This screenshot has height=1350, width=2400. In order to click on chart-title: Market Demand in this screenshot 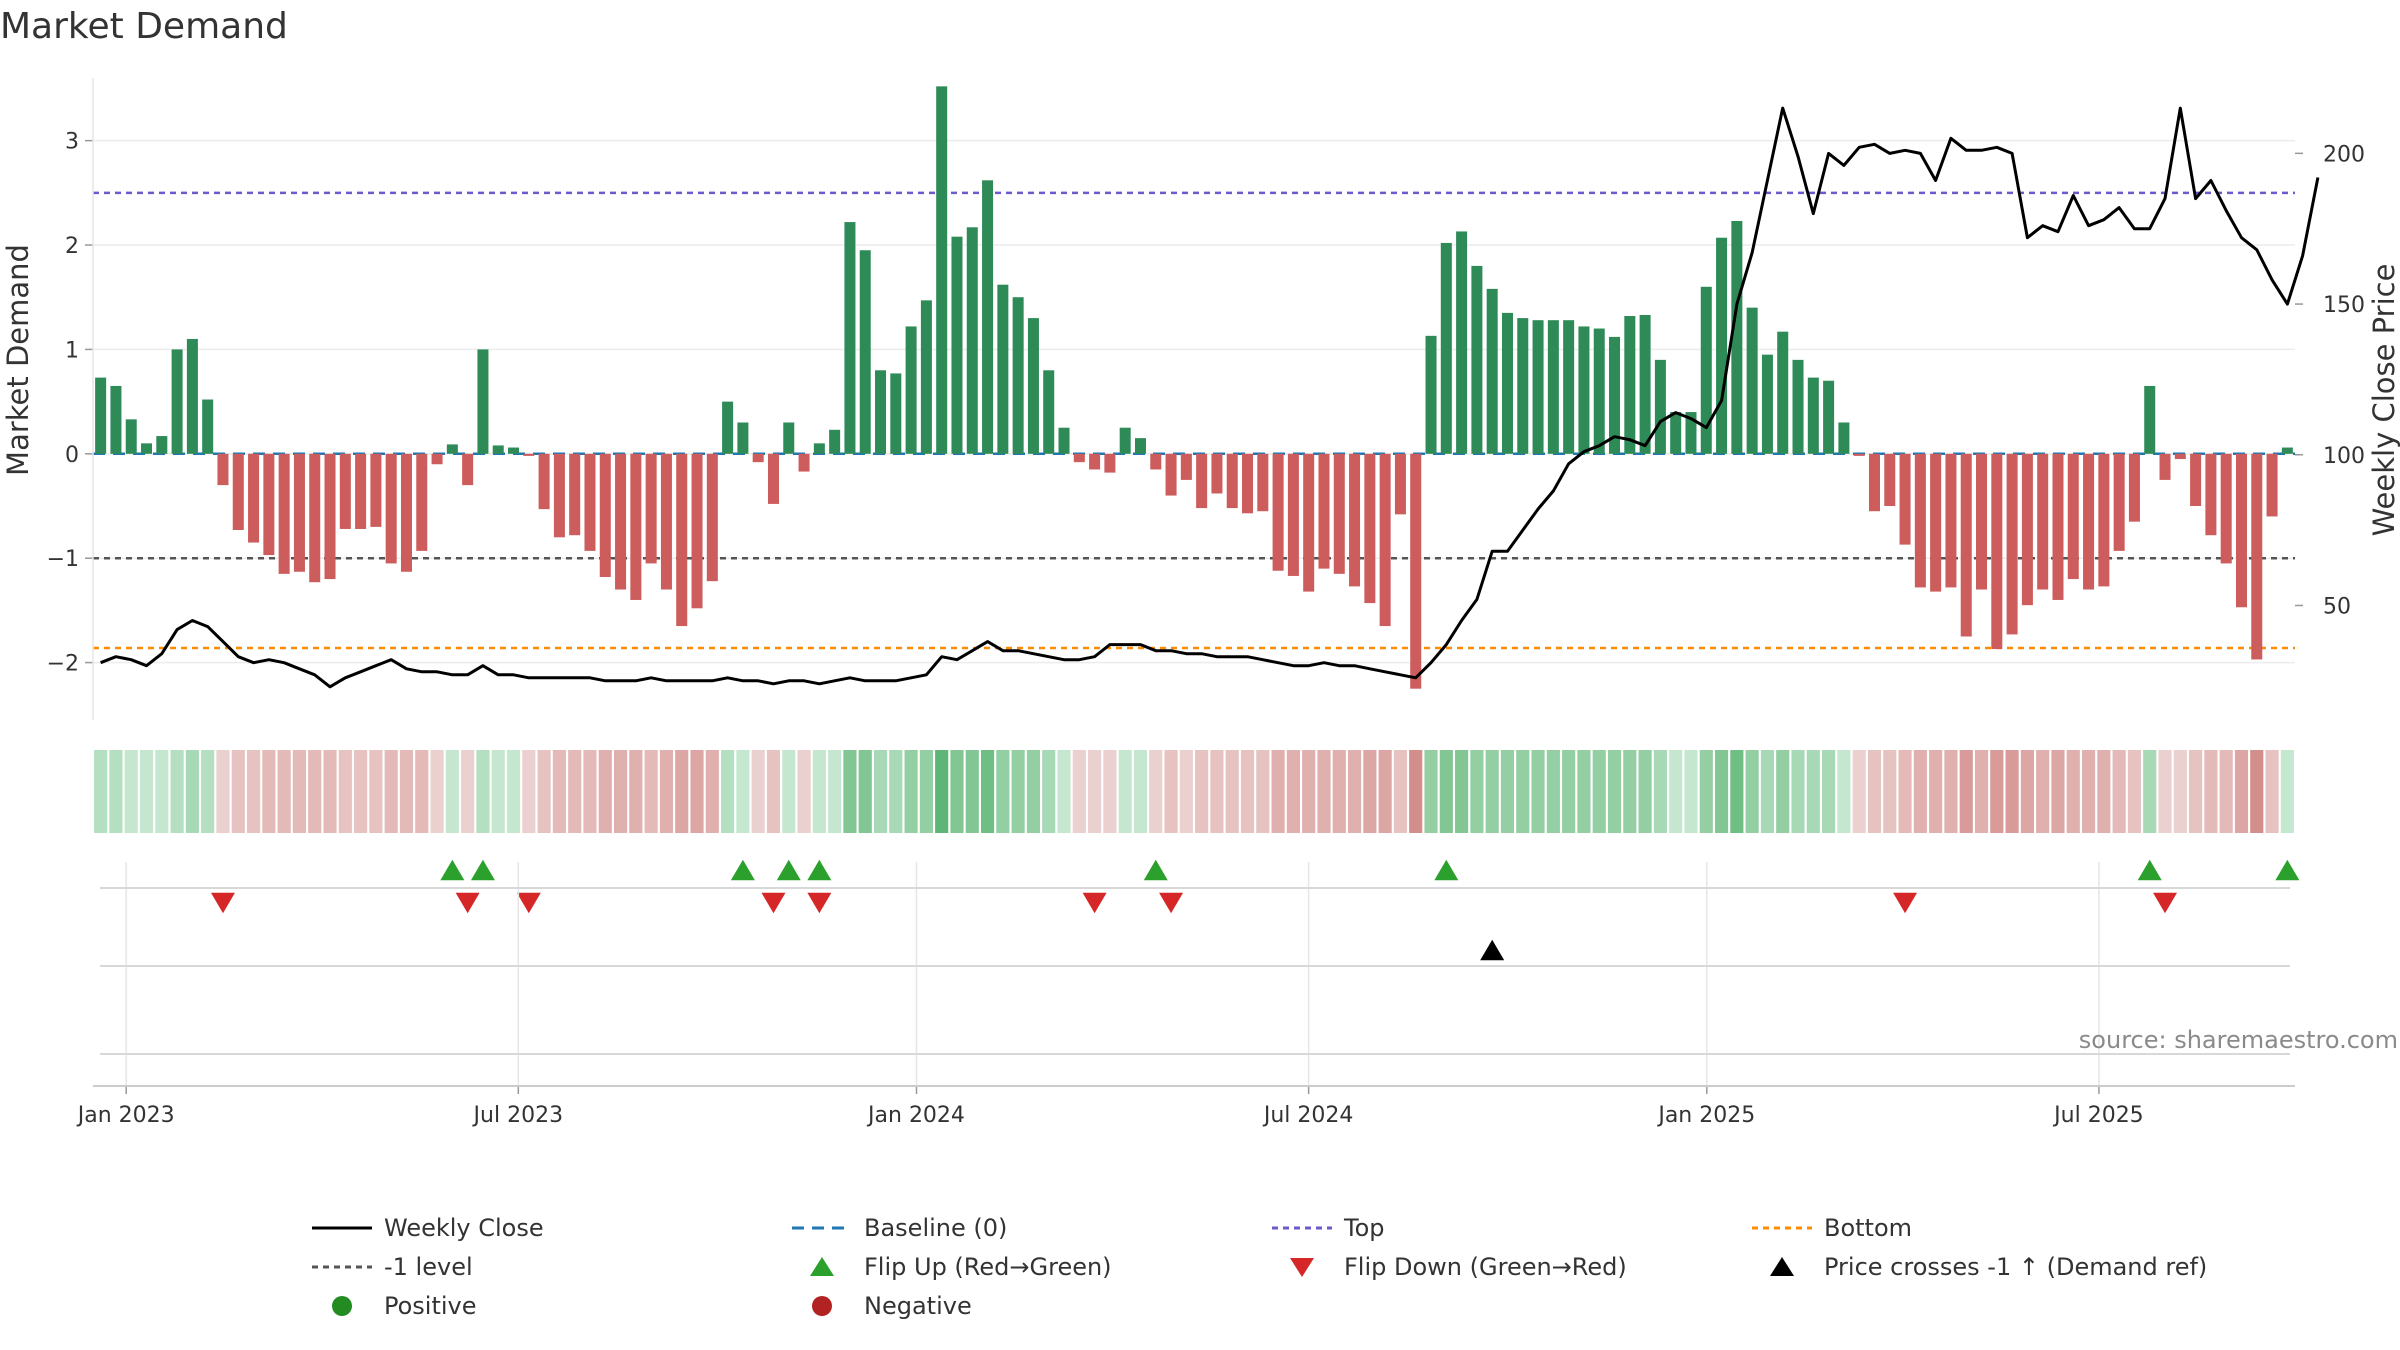, I will do `click(144, 26)`.